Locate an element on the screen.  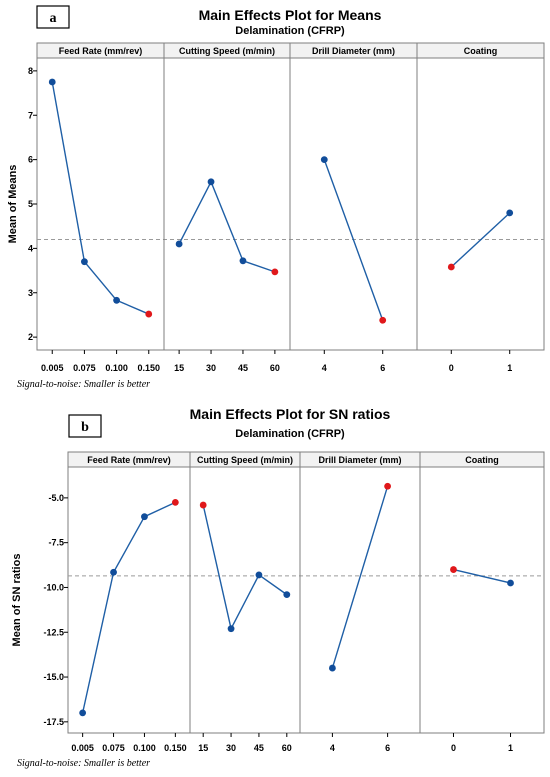
y-tick-label: -15.0 is located at coordinates (53, 677).